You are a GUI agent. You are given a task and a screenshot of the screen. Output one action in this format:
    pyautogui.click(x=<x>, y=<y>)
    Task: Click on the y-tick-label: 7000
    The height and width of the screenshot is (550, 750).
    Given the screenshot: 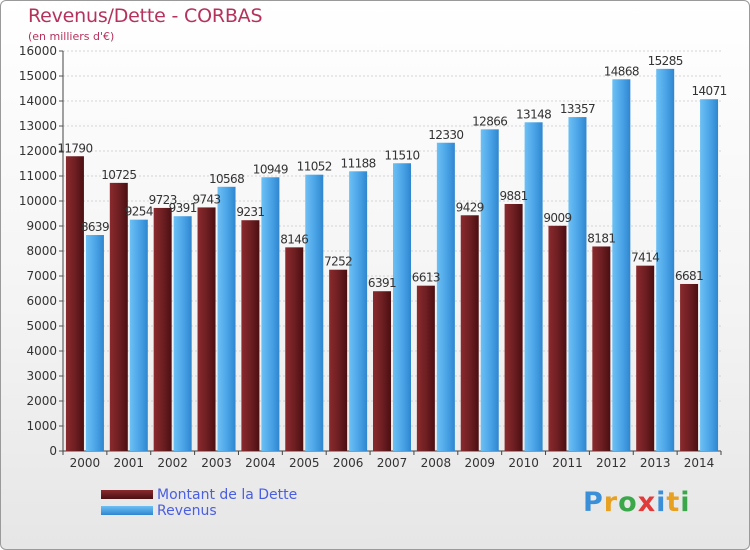 What is the action you would take?
    pyautogui.click(x=41, y=276)
    